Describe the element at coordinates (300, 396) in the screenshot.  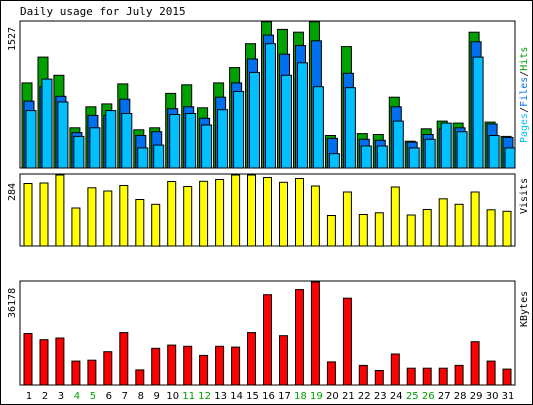
I see `day-tick-label: 18` at that location.